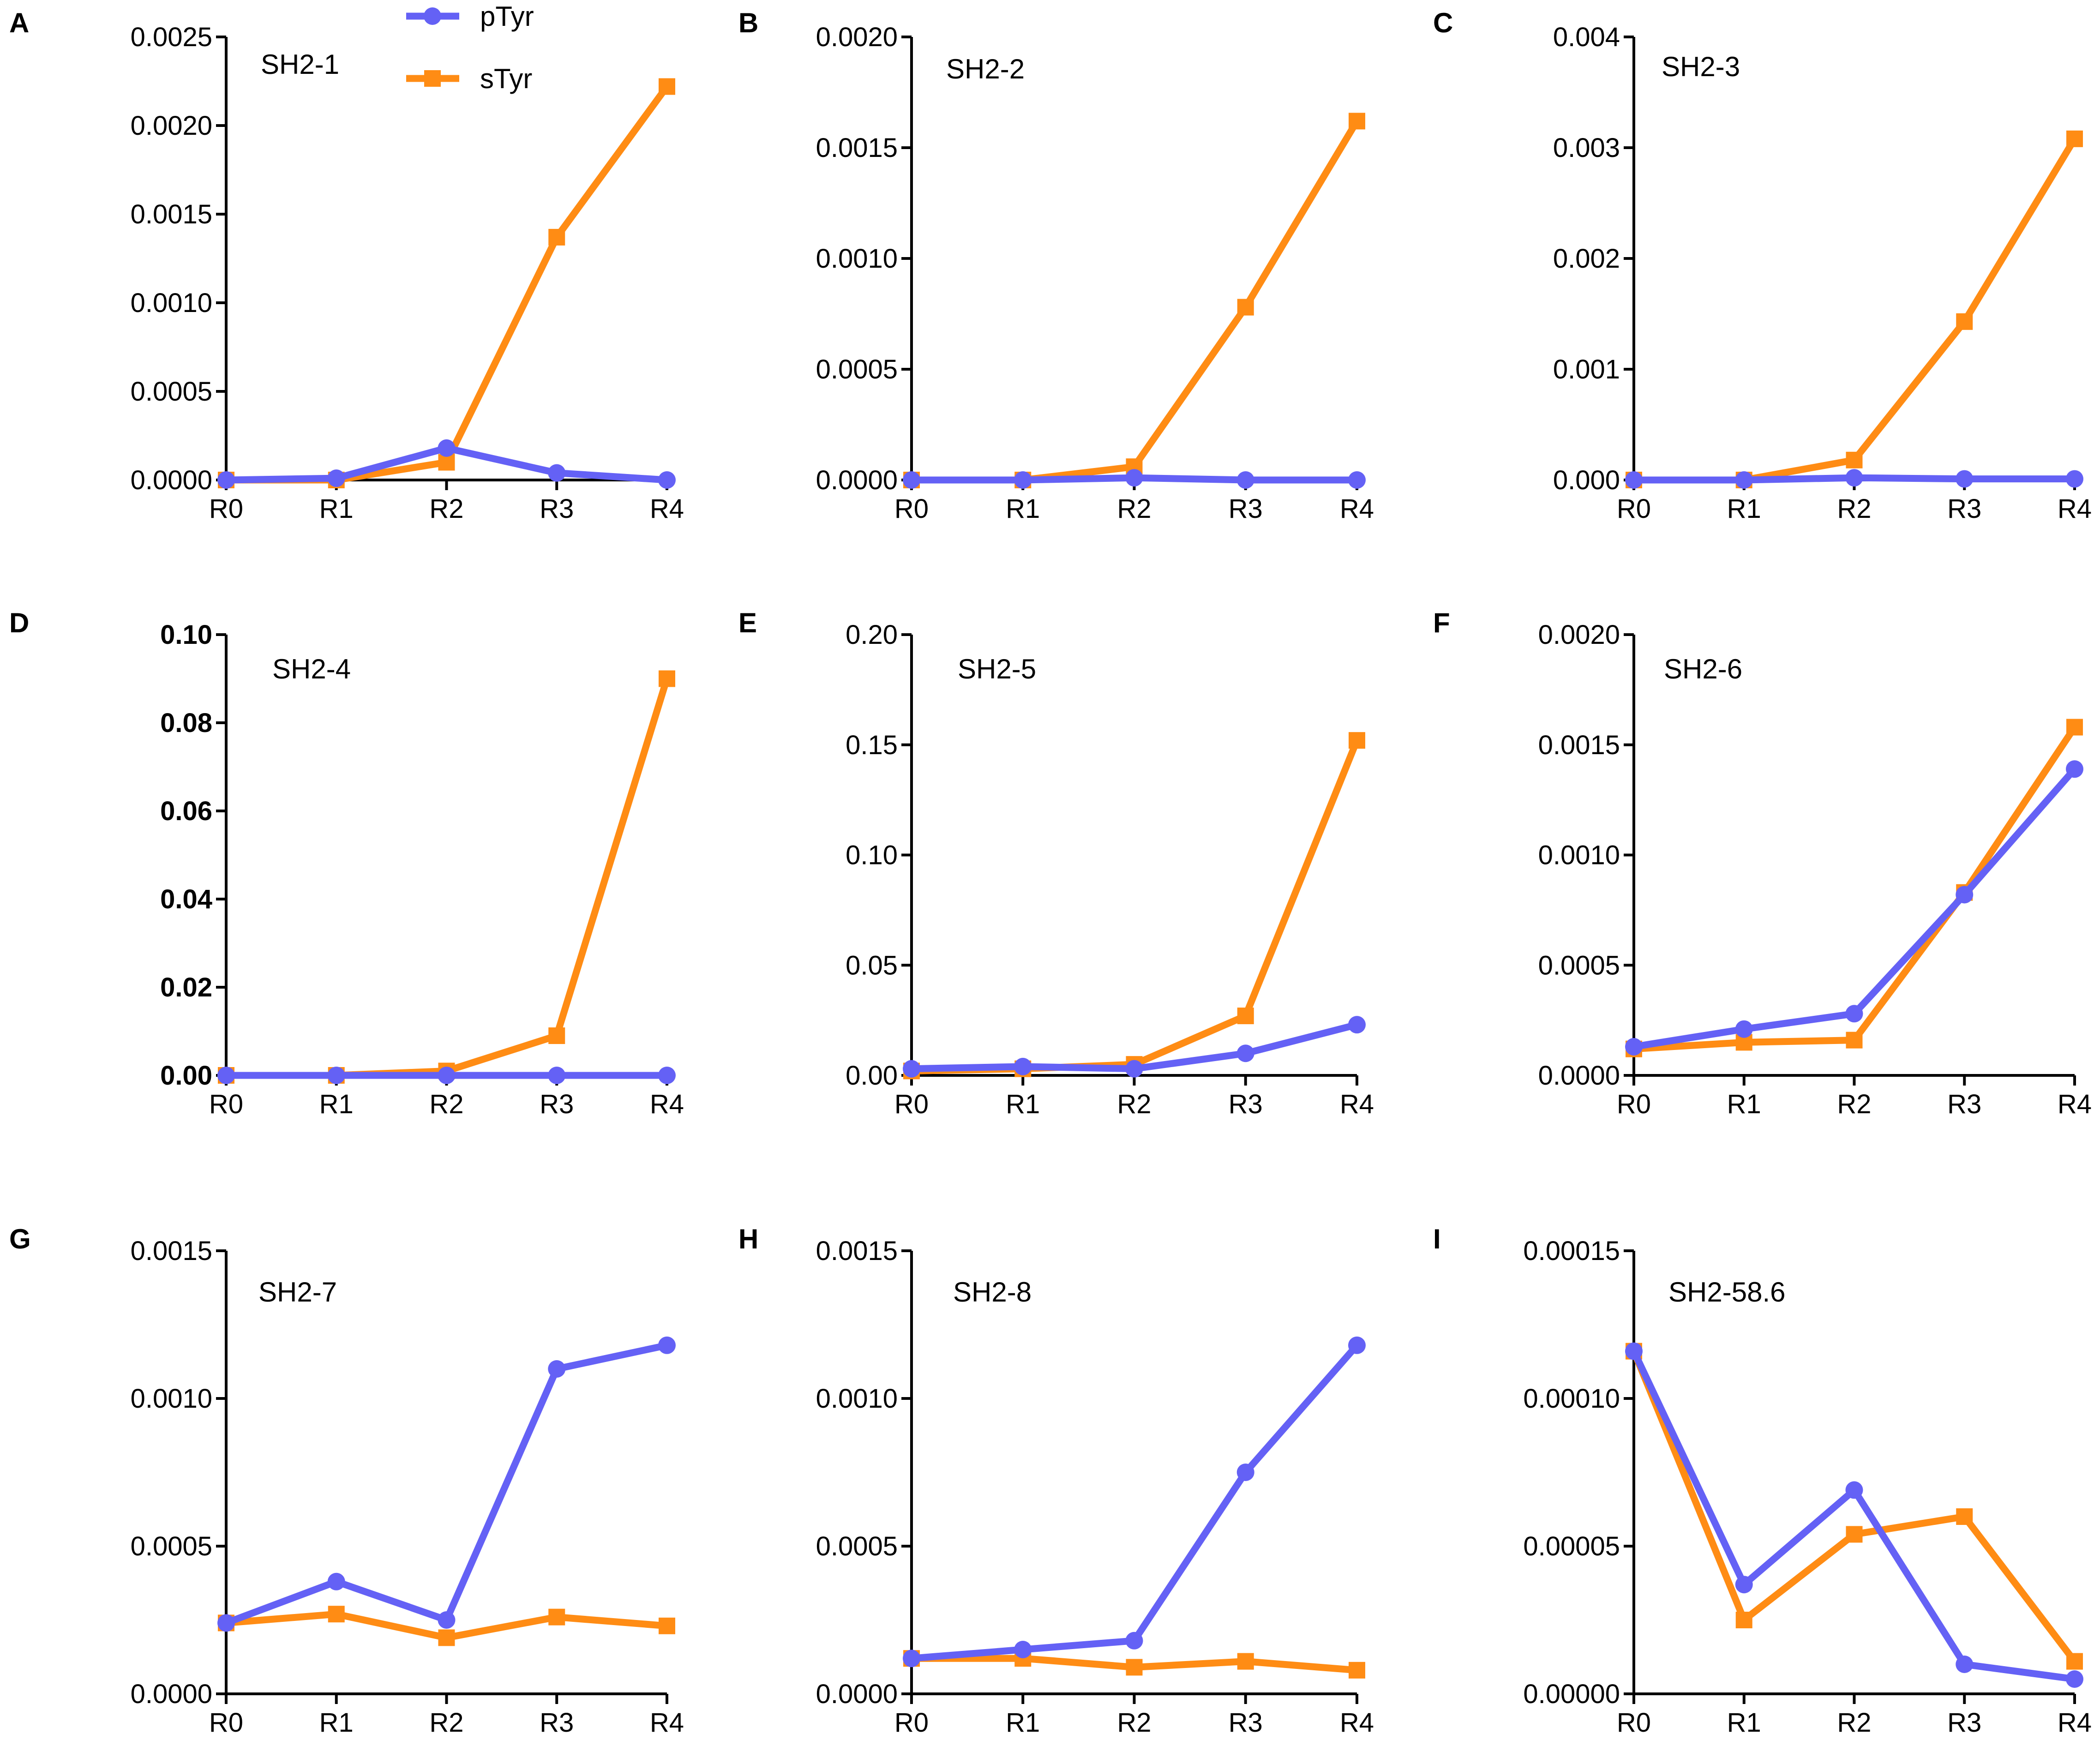 The width and height of the screenshot is (2100, 1752). Describe the element at coordinates (872, 855) in the screenshot. I see `y-tick-label: 0.10` at that location.